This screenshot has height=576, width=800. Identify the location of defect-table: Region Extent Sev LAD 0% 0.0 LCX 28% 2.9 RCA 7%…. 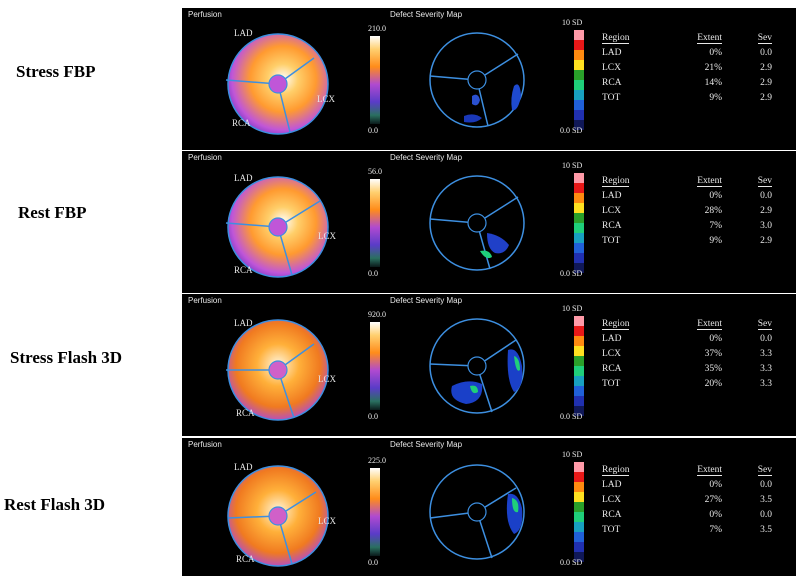
(687, 210).